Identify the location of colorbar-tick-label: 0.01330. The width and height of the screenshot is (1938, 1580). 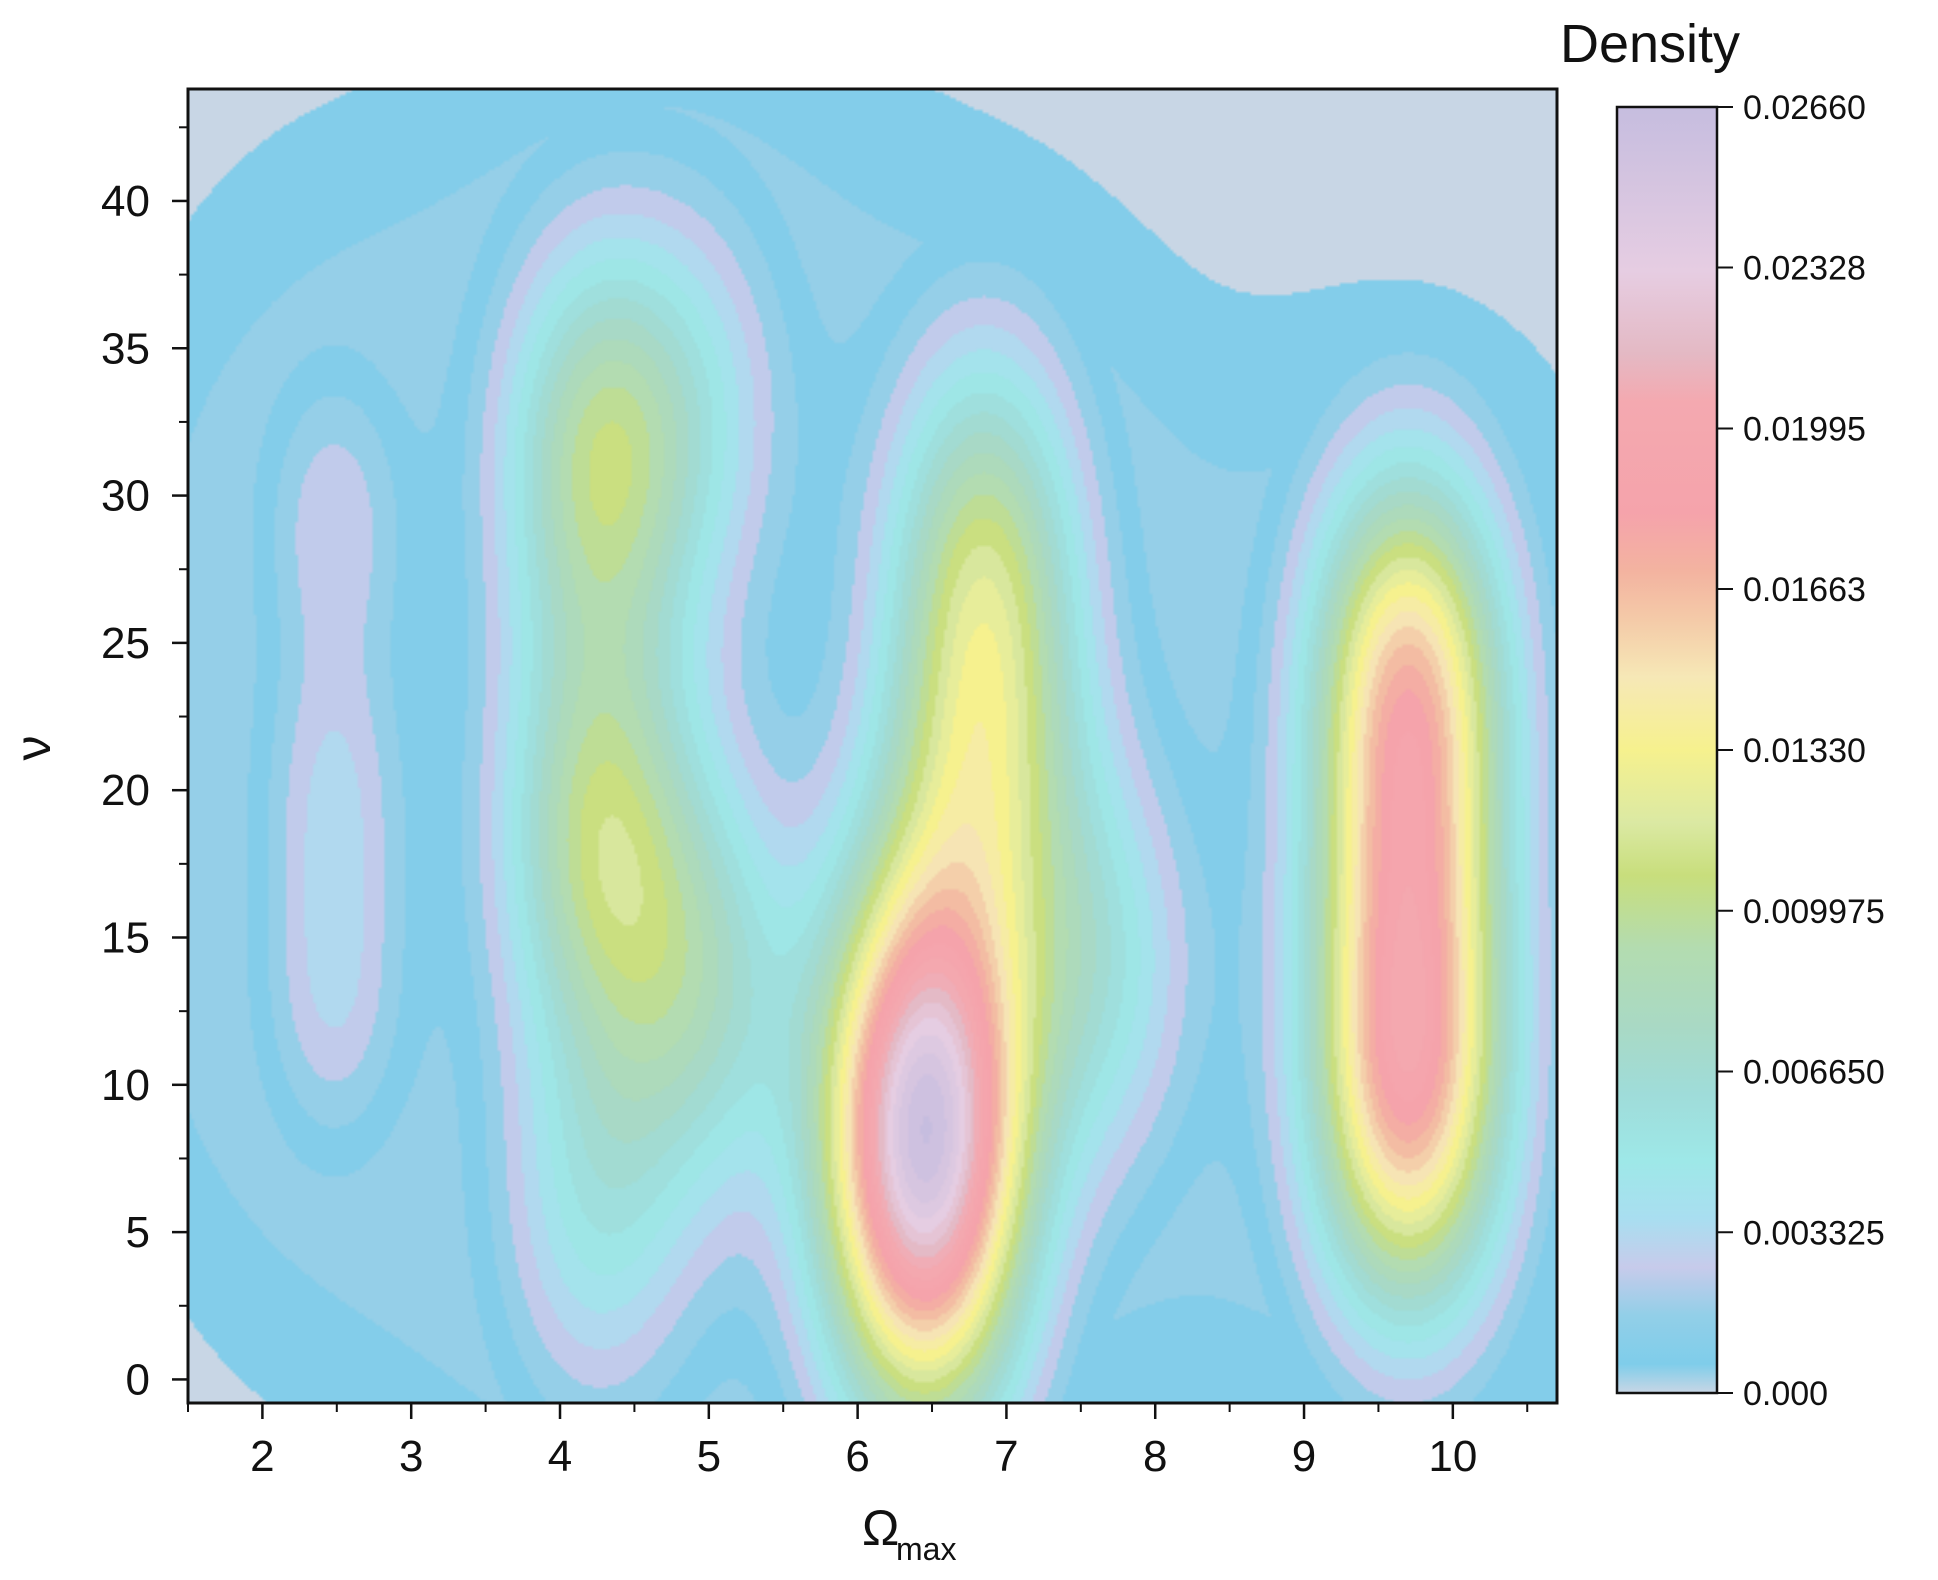
(1804, 751).